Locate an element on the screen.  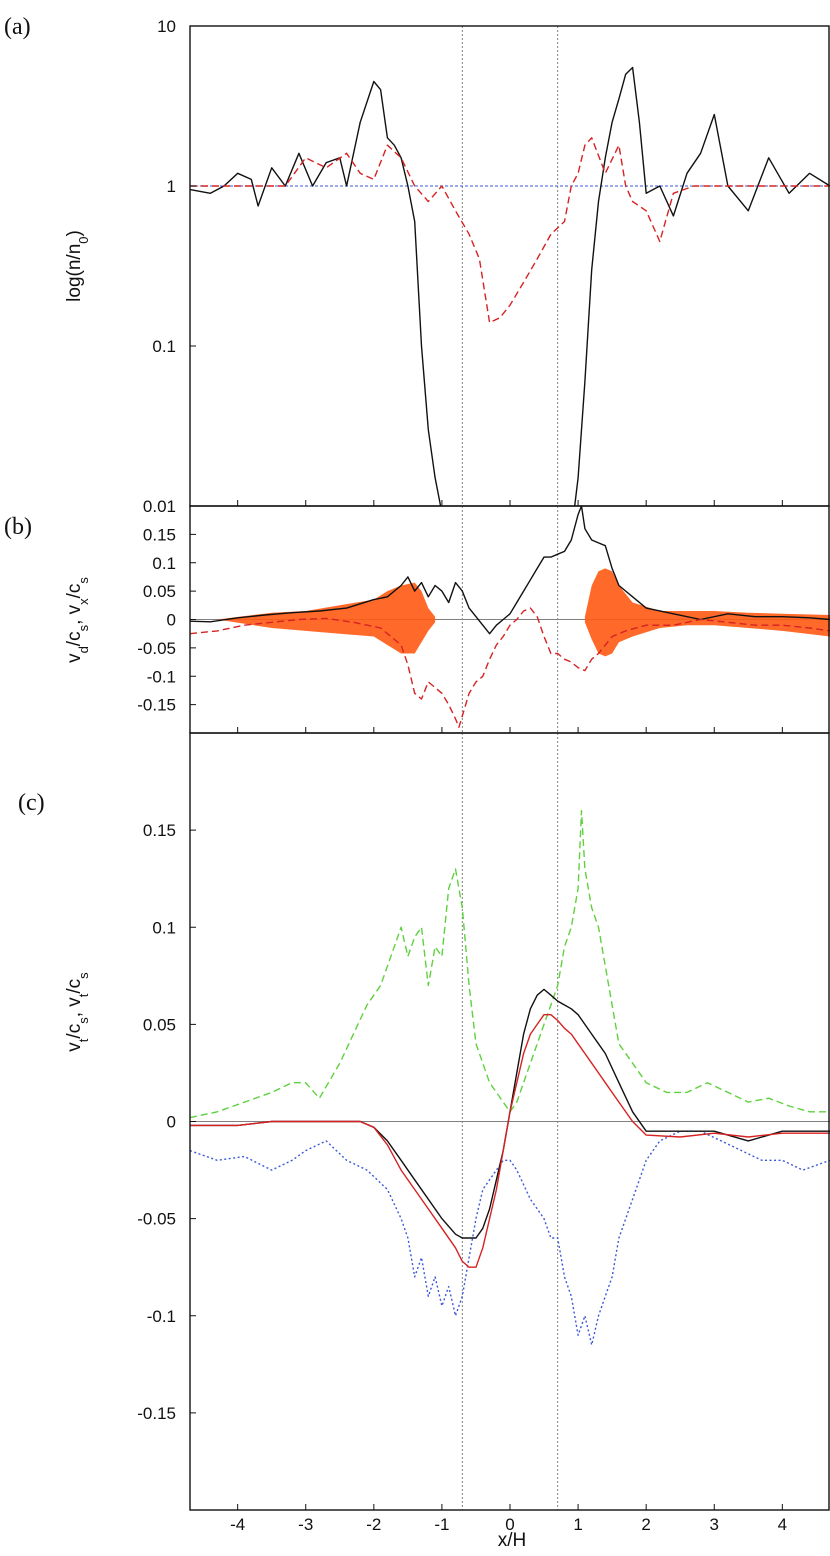
shared-x-axis: -4 -3 -2 -1 0 1 2 3 4 is located at coordinates (508, 1524).